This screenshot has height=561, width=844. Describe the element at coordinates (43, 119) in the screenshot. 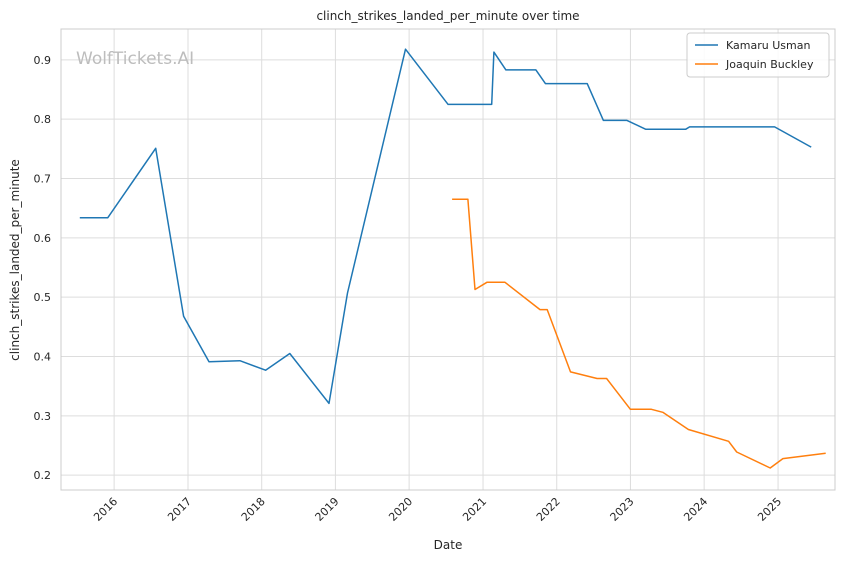

I see `y-tick-label: 0.8` at that location.